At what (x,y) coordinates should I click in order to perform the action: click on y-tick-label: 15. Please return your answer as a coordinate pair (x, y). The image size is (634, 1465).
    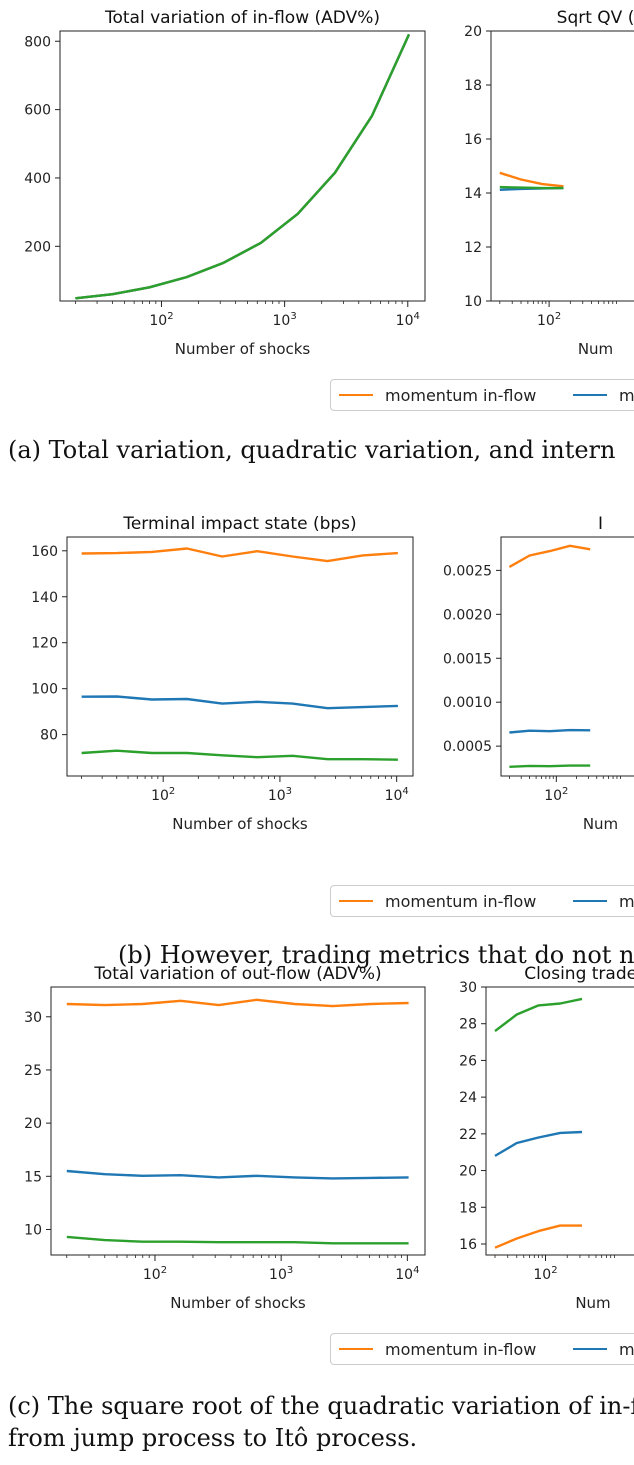
    Looking at the image, I should click on (33, 1177).